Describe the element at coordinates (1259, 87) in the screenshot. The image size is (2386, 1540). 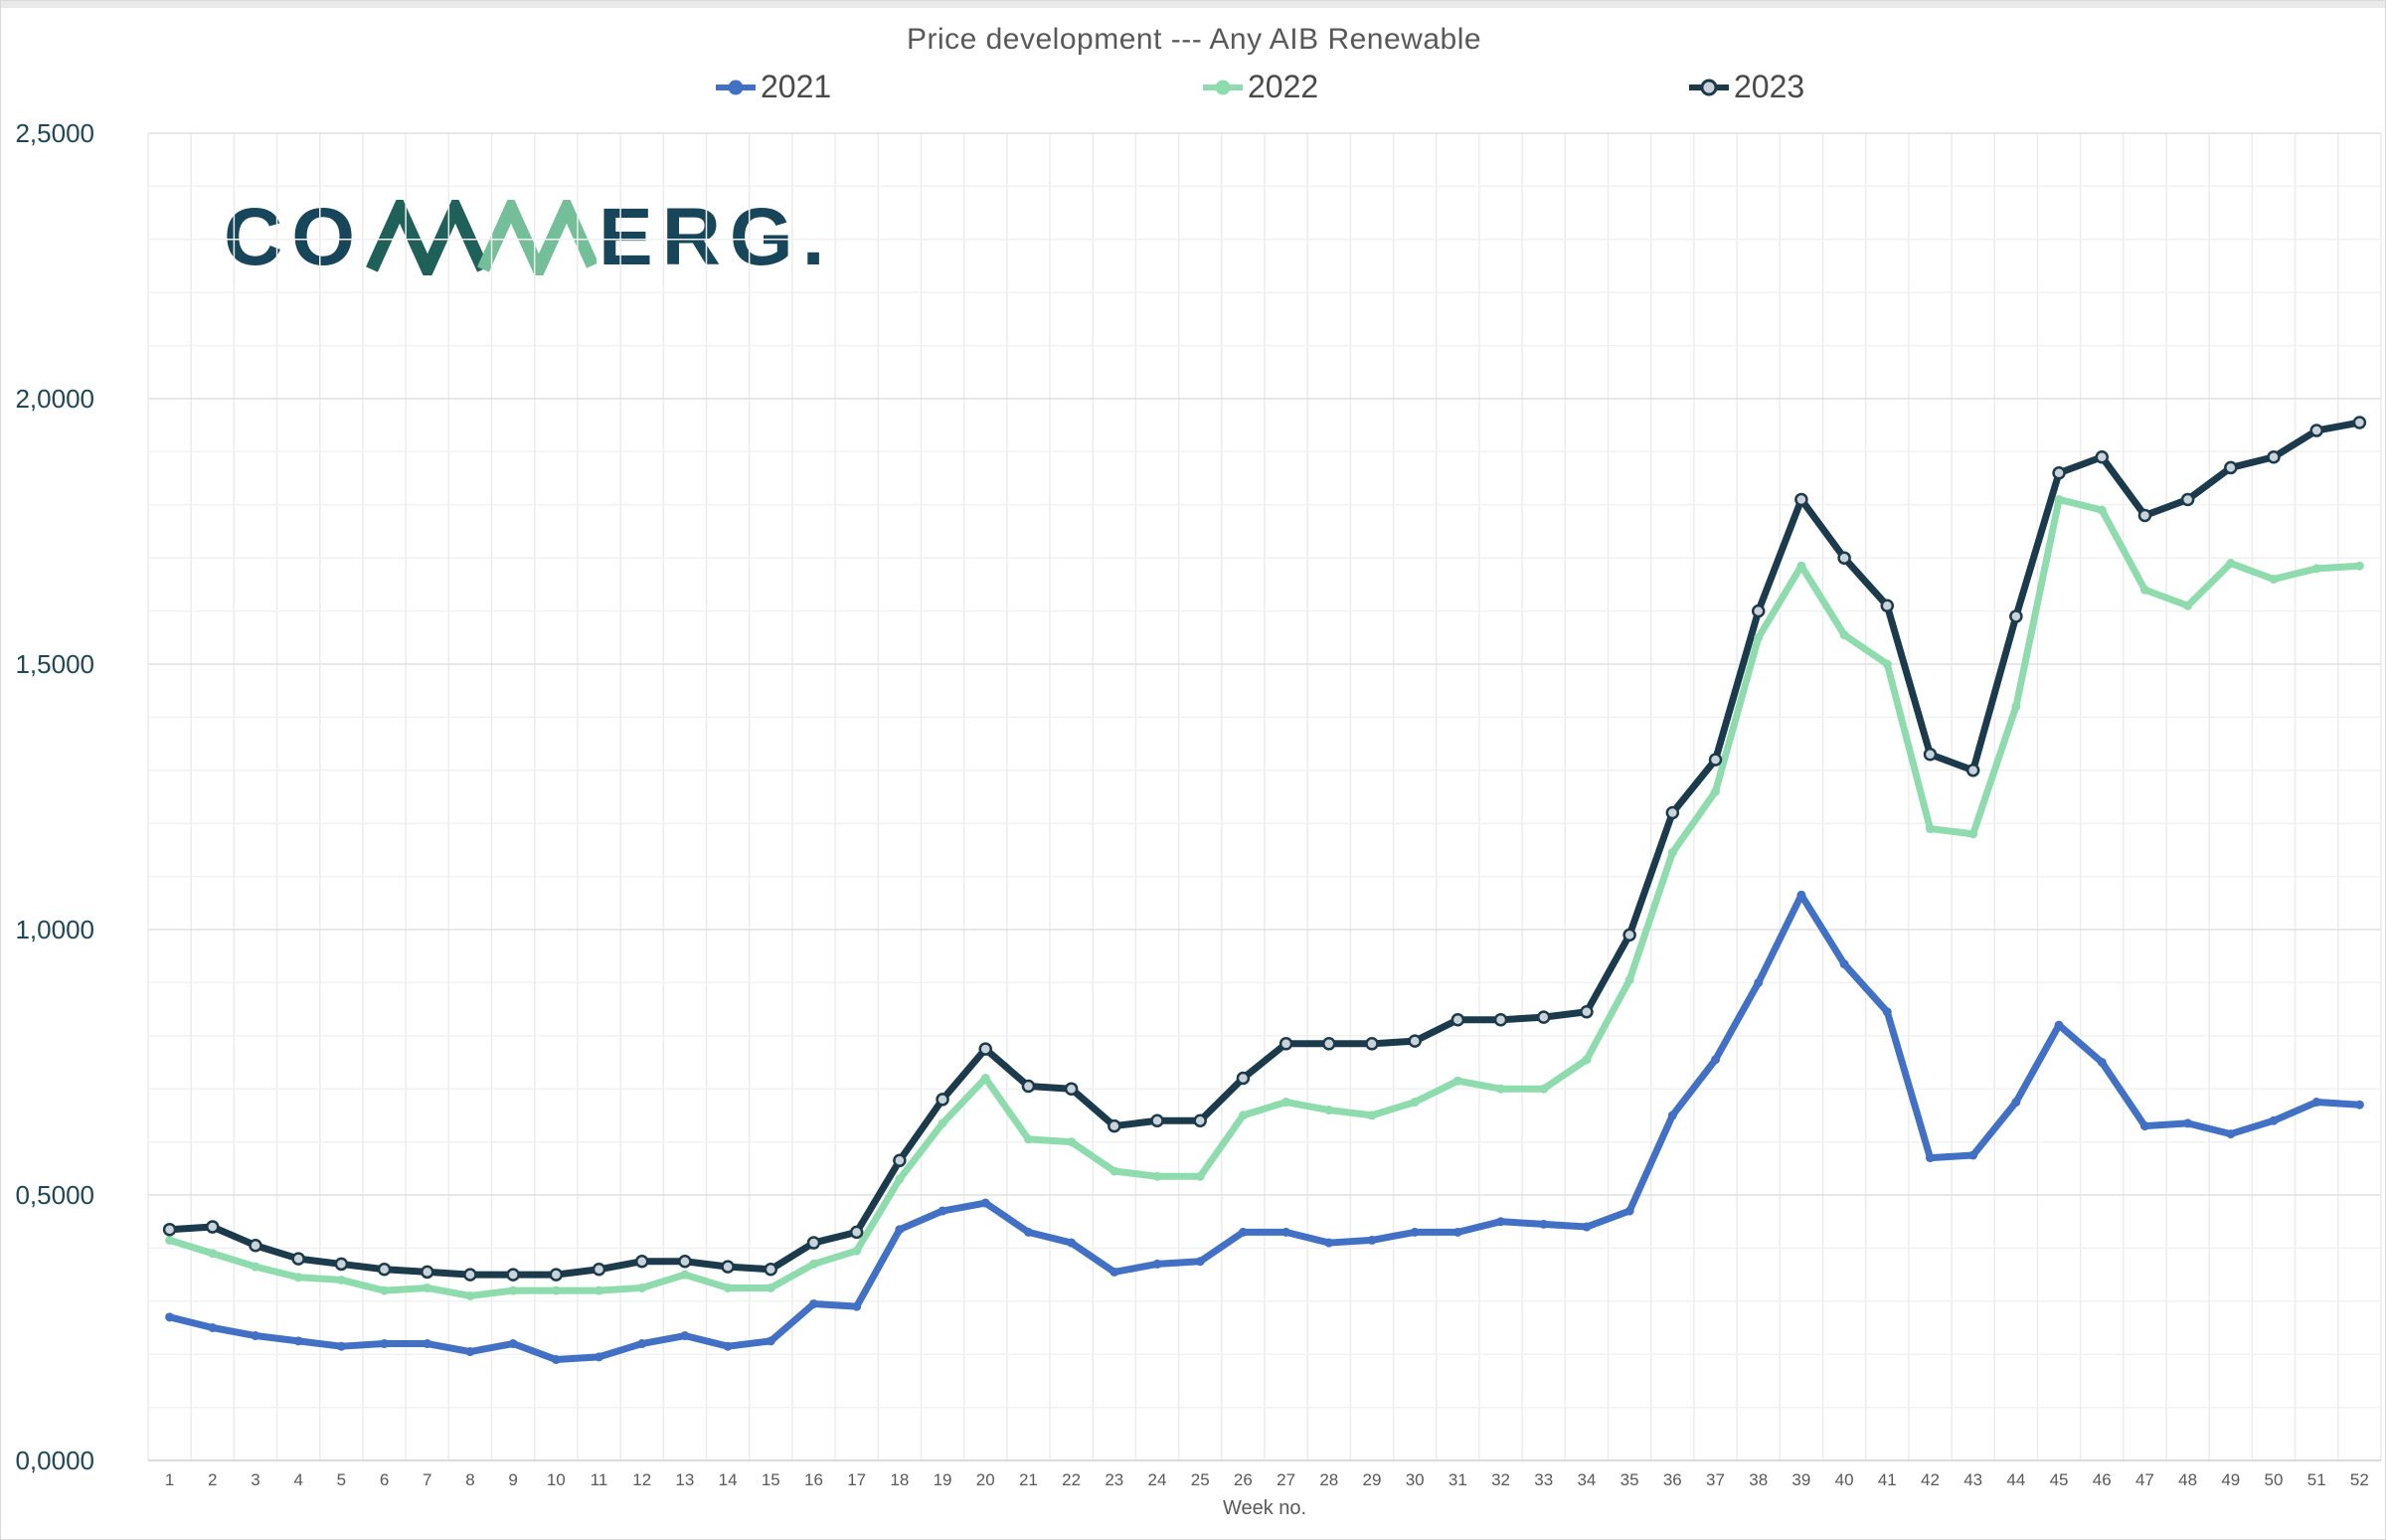
I see `legend-item-2022: 2022` at that location.